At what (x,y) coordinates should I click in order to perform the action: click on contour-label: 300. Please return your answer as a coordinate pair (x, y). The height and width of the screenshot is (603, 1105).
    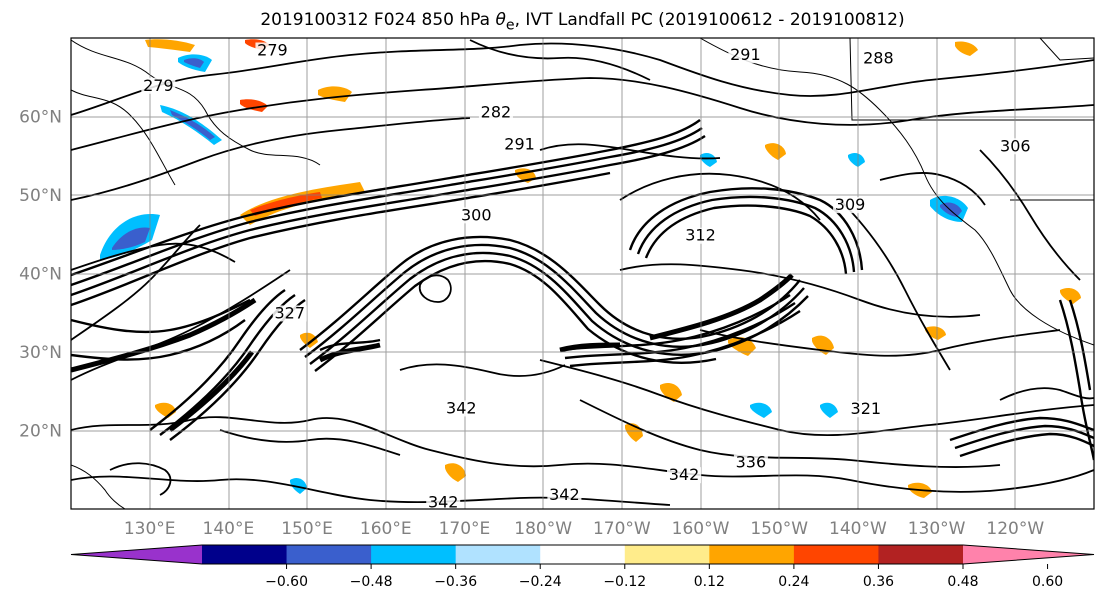
    Looking at the image, I should click on (476, 214).